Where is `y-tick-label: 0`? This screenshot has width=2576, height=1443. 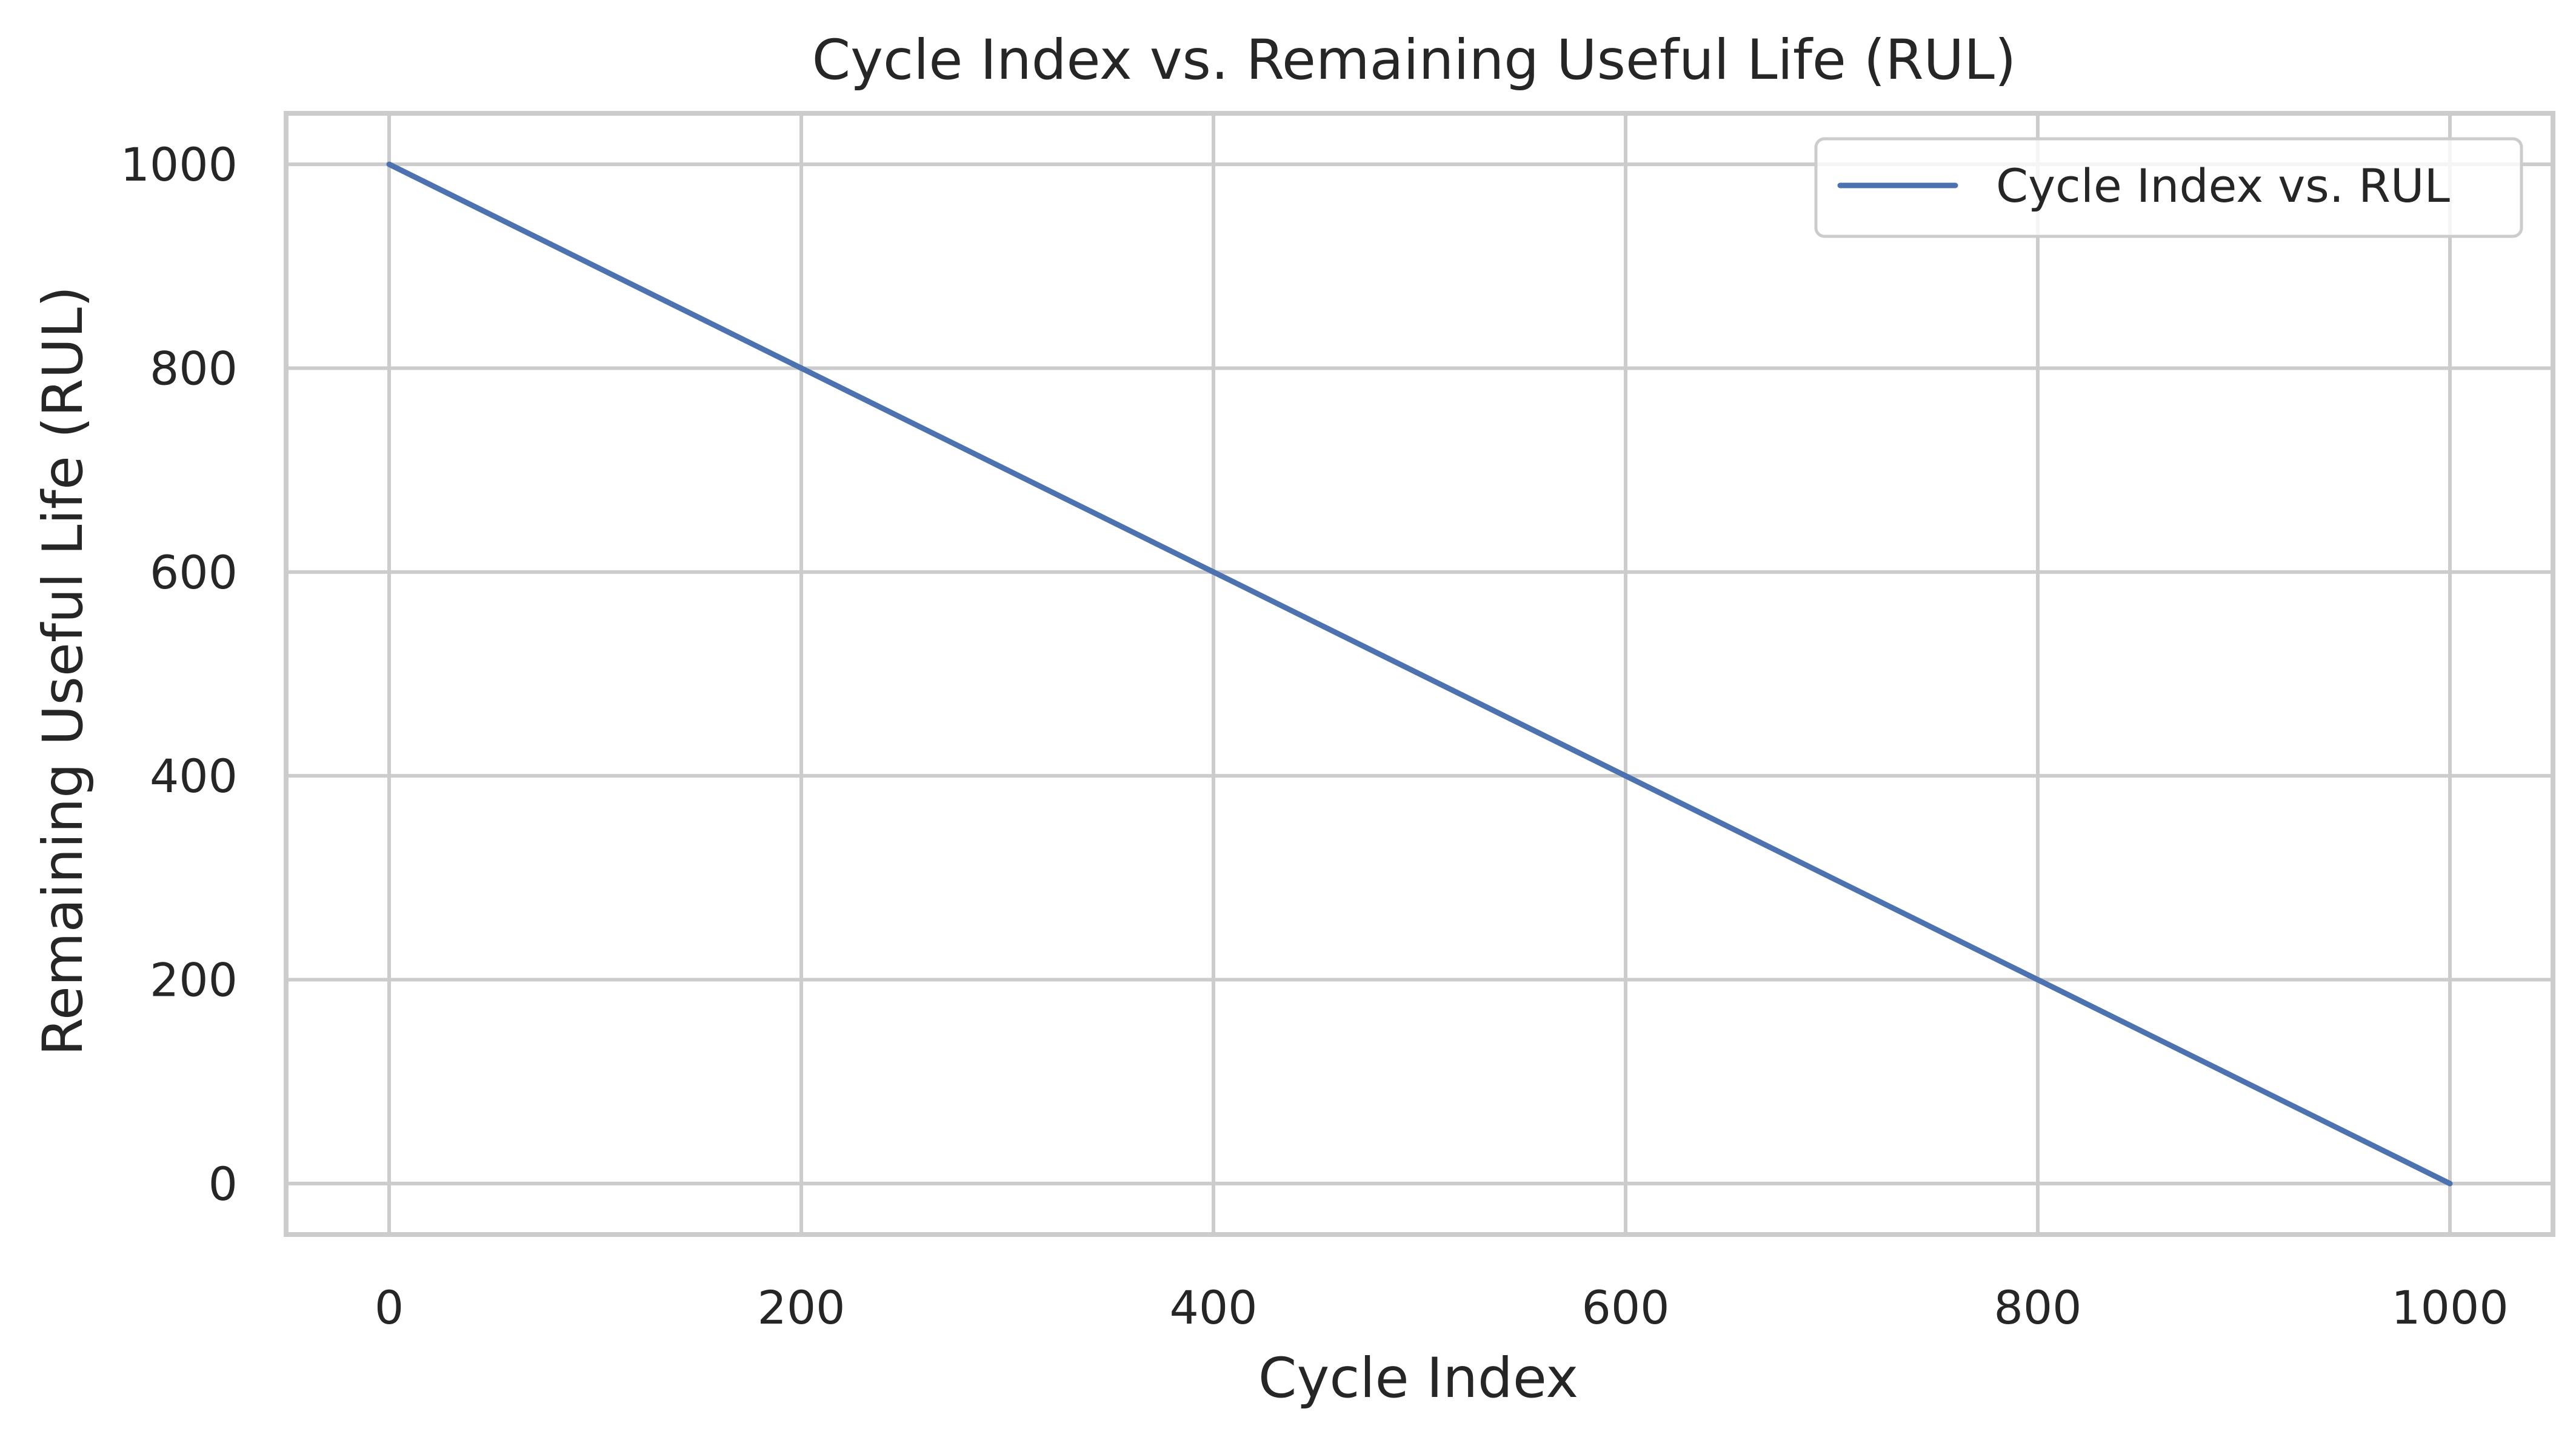
y-tick-label: 0 is located at coordinates (223, 1184).